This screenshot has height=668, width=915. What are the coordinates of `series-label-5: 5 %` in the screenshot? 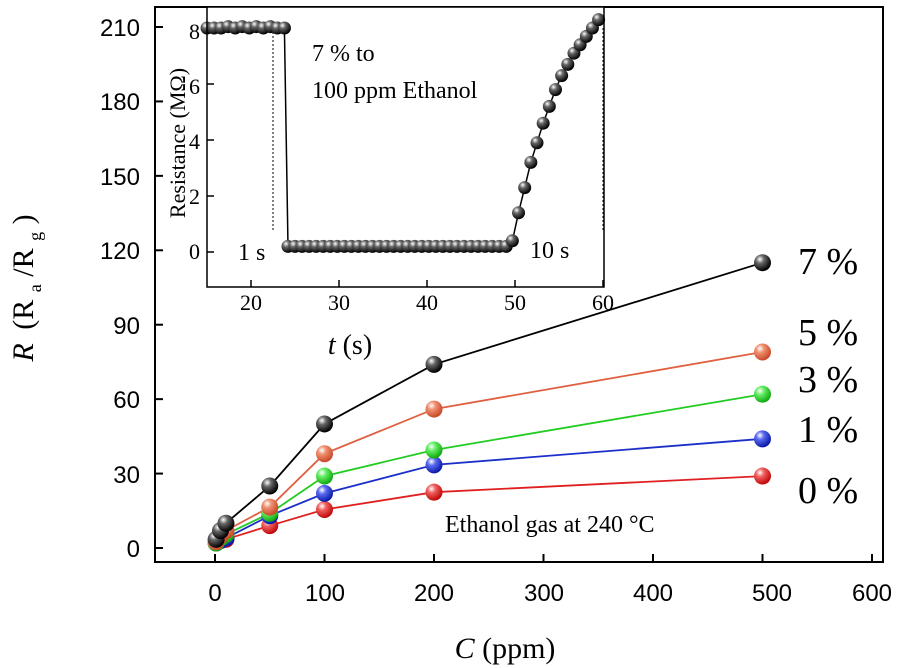 It's located at (828, 333).